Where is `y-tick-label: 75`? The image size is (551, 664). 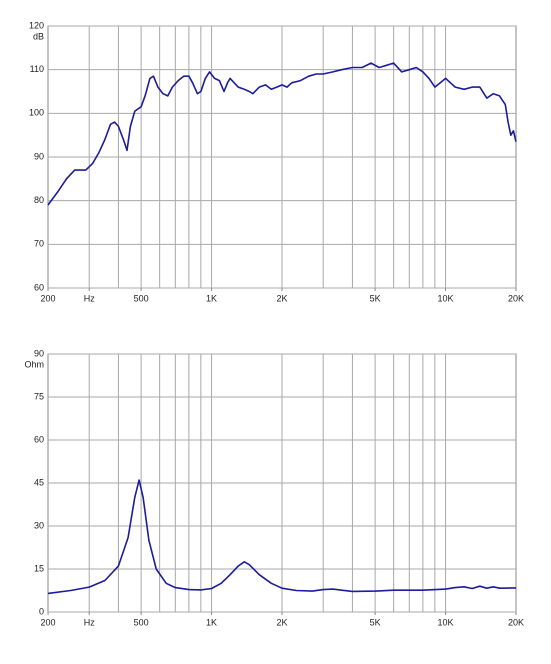
y-tick-label: 75 is located at coordinates (39, 396).